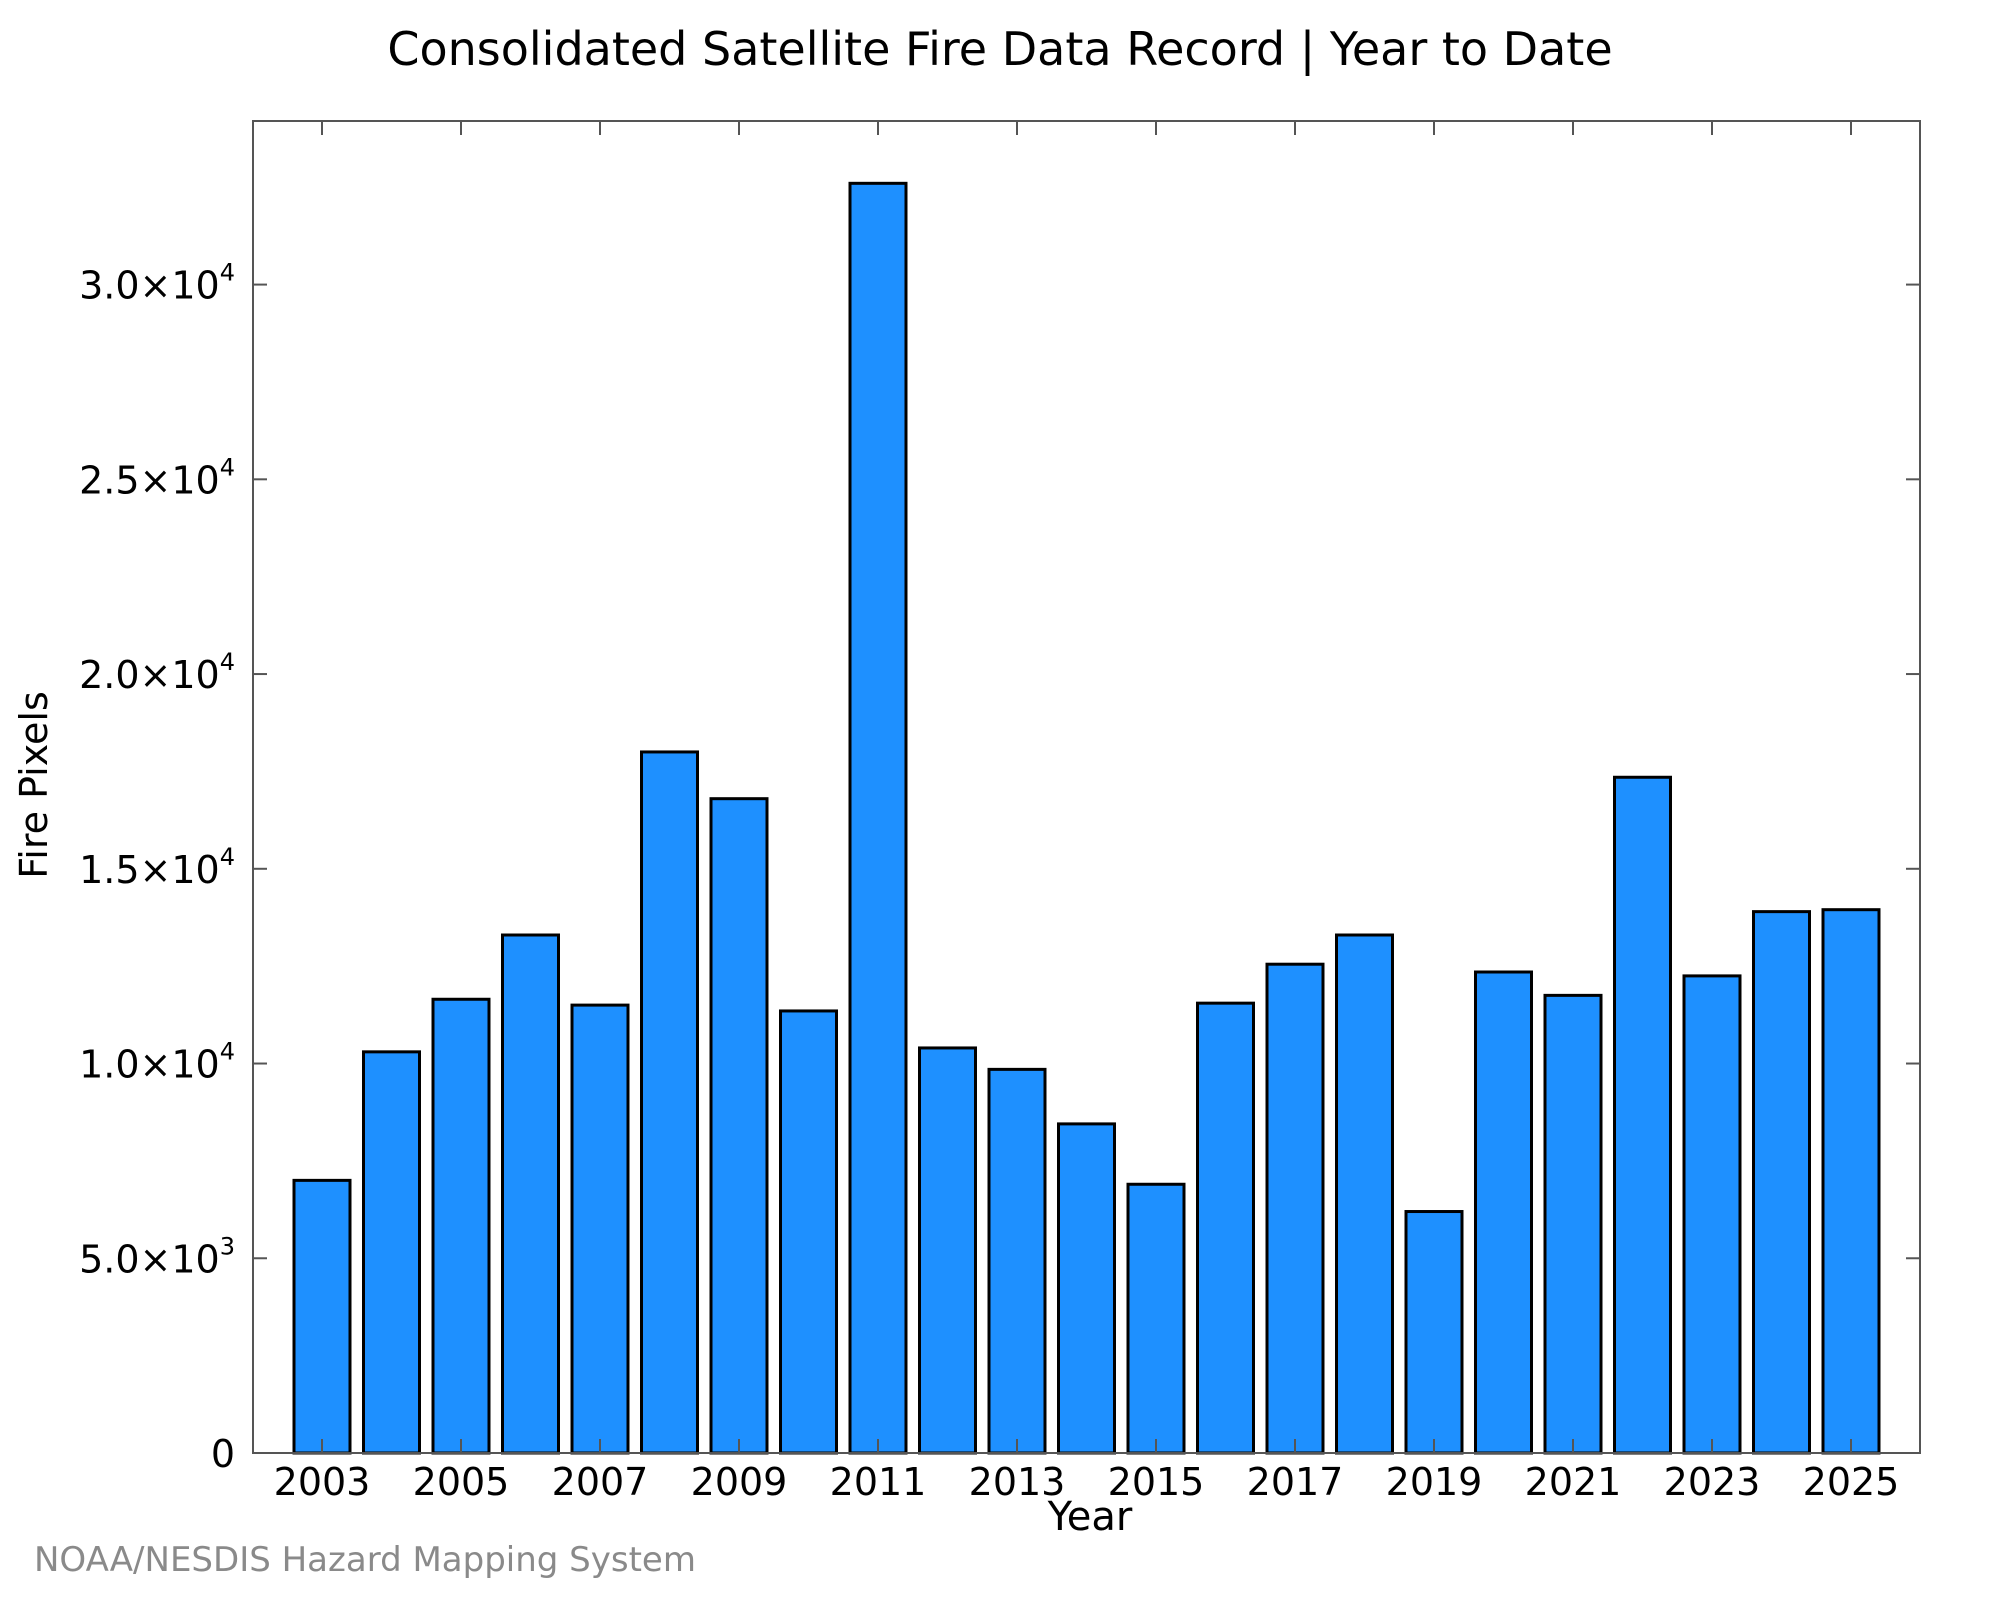  Describe the element at coordinates (1156, 1318) in the screenshot. I see `bar-2015` at that location.